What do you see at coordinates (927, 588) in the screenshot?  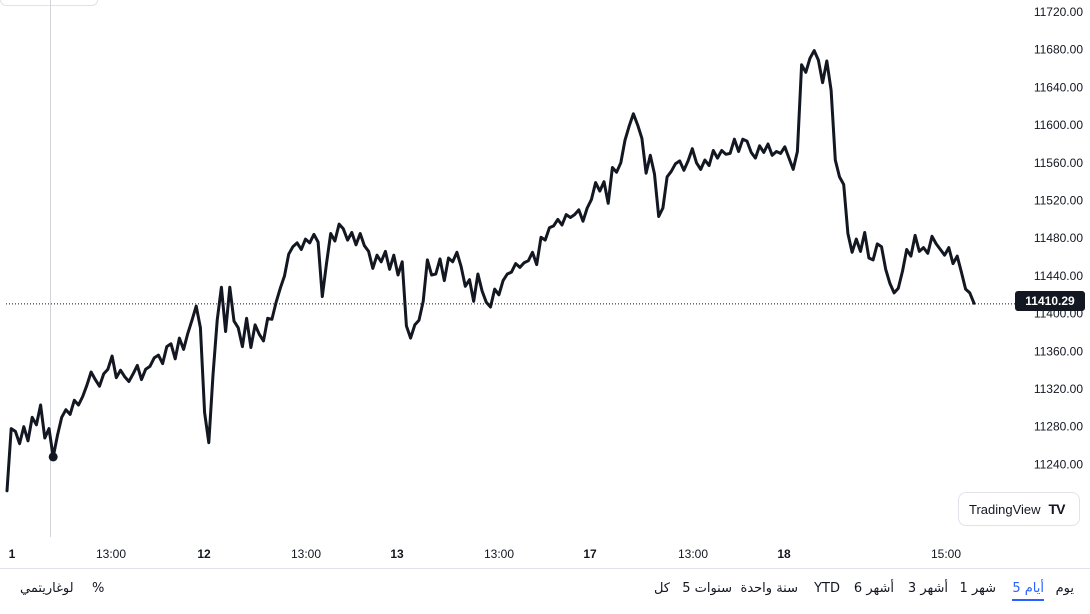 I see `timeframe-3m: 3 أشهر` at bounding box center [927, 588].